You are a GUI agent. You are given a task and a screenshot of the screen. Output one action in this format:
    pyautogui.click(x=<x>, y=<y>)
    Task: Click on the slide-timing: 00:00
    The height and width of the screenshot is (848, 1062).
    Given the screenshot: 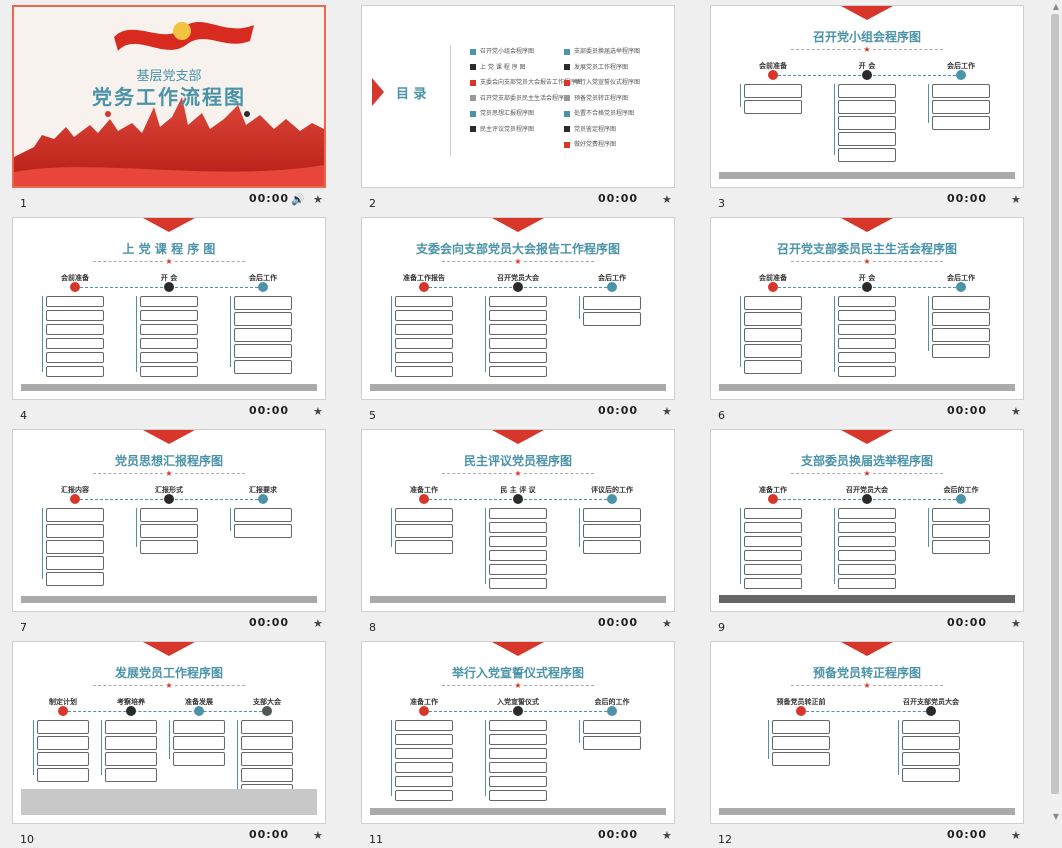 What is the action you would take?
    pyautogui.click(x=967, y=622)
    